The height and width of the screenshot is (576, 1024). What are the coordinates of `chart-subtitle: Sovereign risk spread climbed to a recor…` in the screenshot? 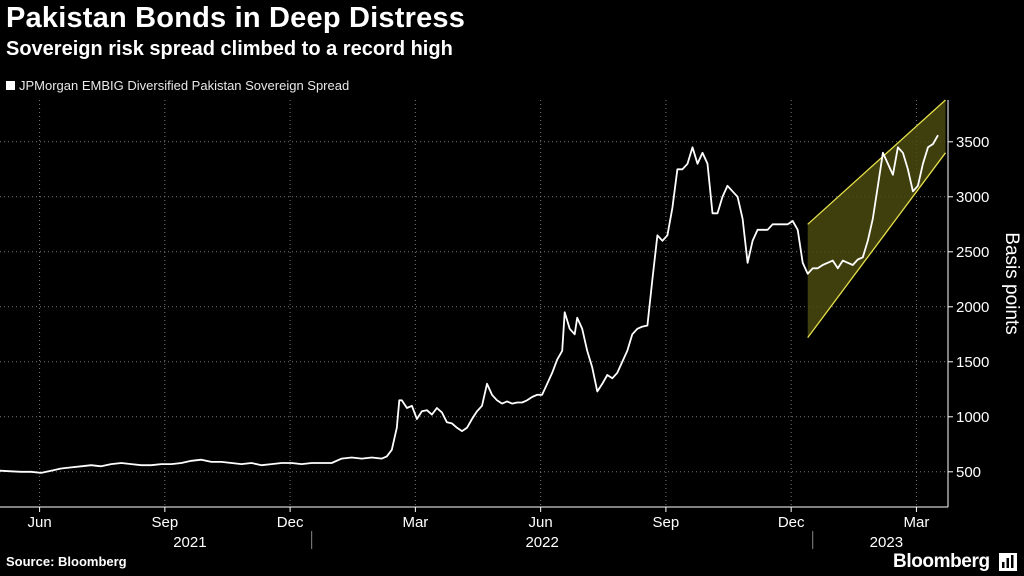 It's located at (229, 49).